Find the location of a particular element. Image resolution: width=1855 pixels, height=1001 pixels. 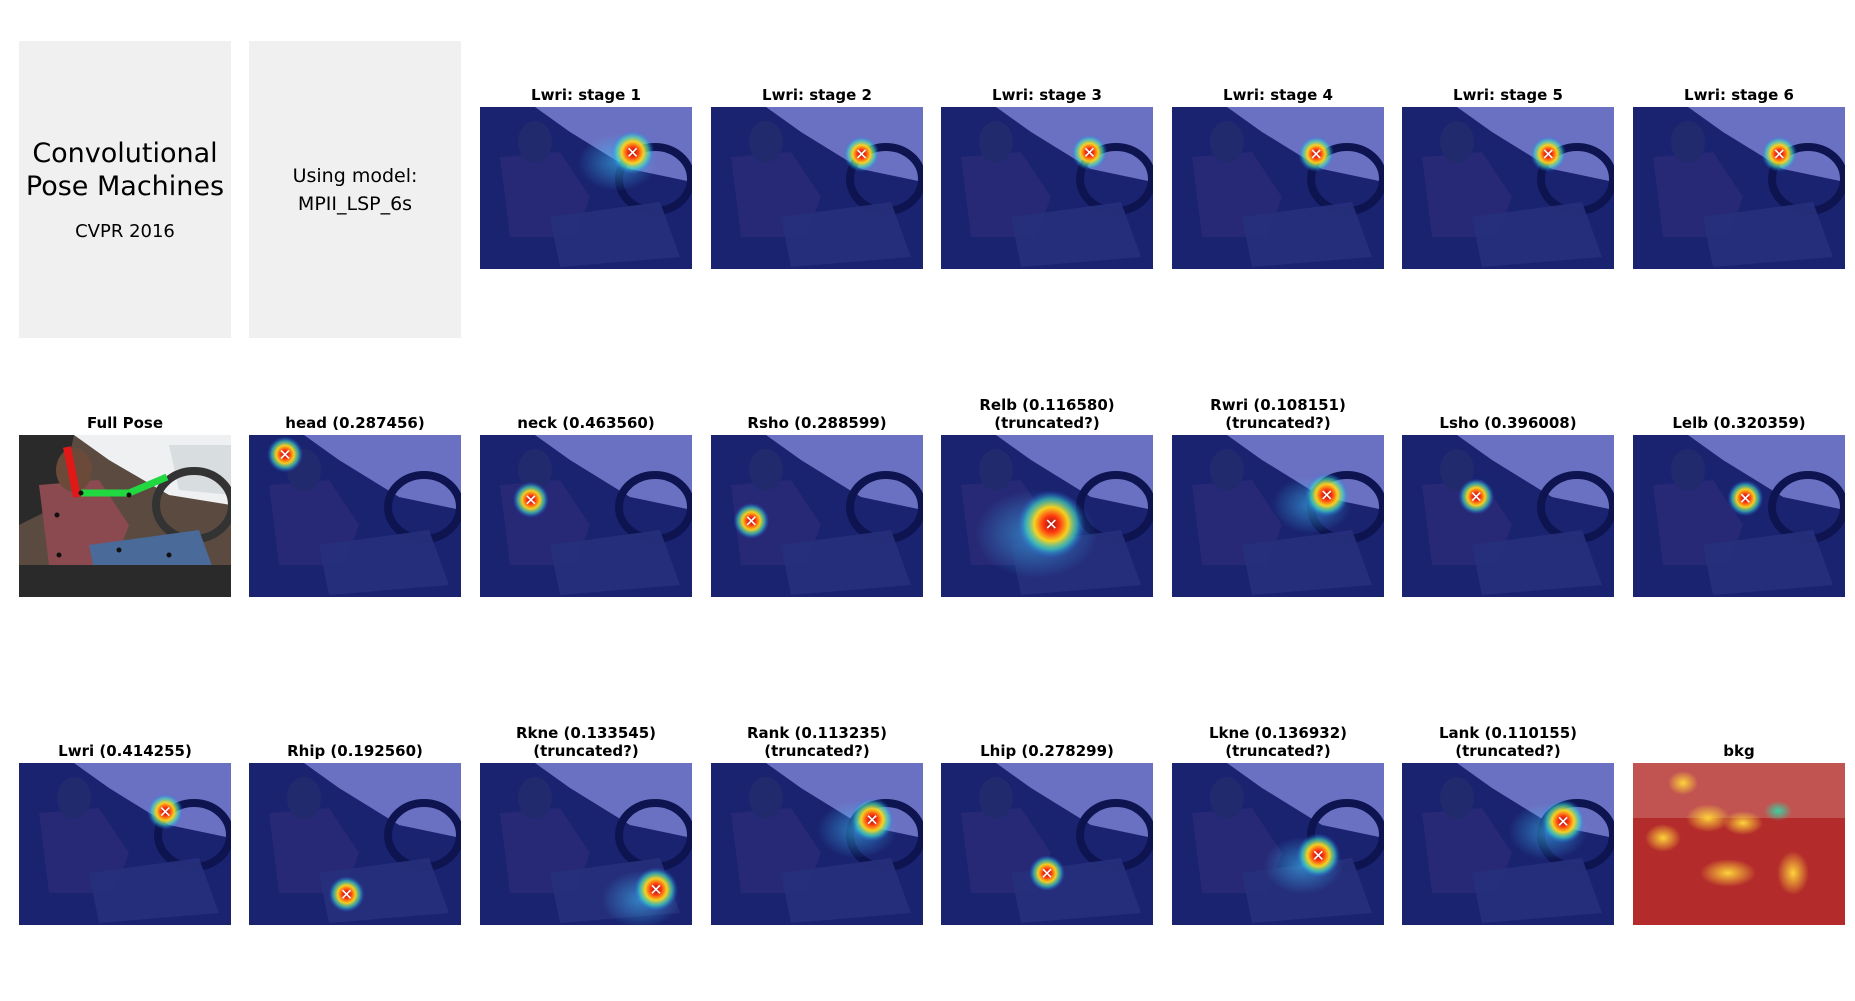

title-line-1: Convolutional is located at coordinates (125, 153).